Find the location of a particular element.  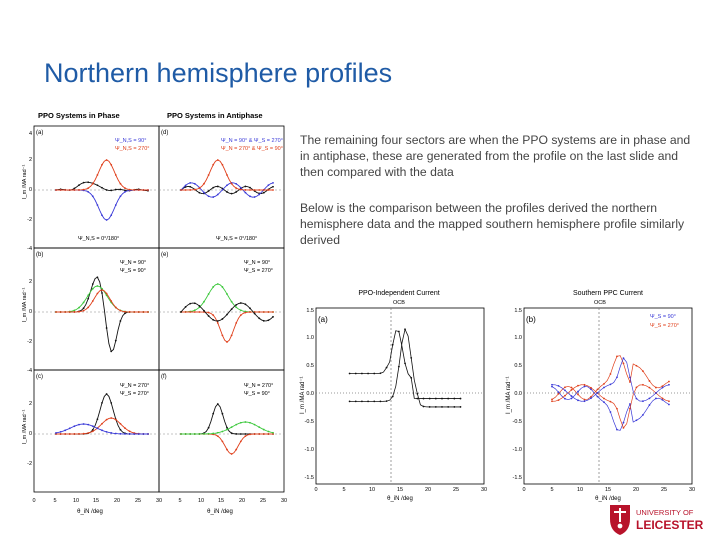

ytick-ra-6: -1.5 is located at coordinates (309, 478).